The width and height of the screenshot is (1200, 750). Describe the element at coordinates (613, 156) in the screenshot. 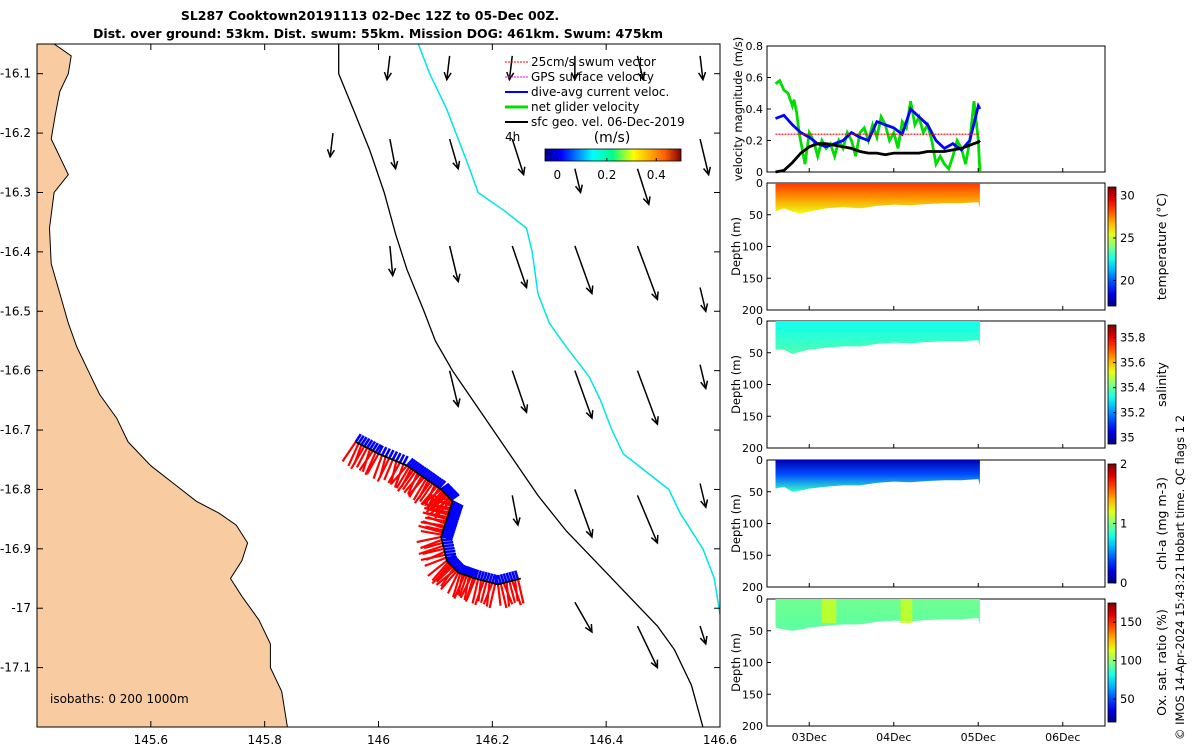

I see `velocity-colorbar: (m/s) 0 0.2 0.4` at that location.